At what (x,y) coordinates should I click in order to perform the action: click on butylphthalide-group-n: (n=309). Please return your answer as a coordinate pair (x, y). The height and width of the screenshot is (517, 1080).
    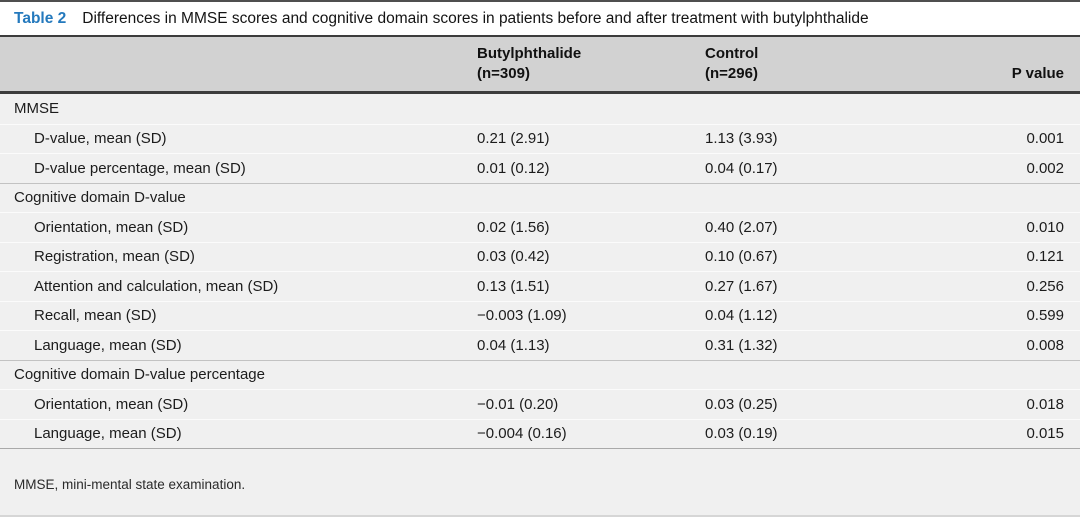
    Looking at the image, I should click on (503, 73).